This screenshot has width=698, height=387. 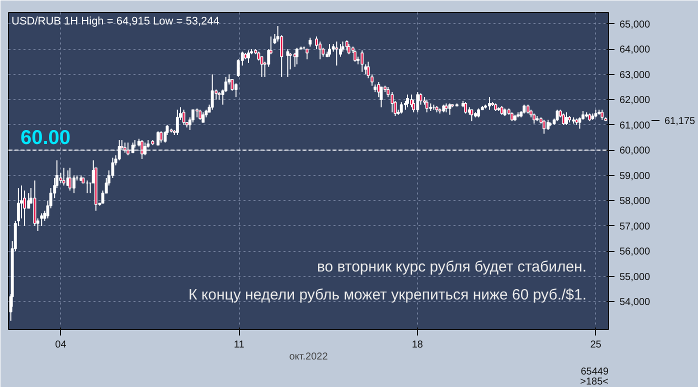 What do you see at coordinates (45, 138) in the screenshot?
I see `annotation: 60.00` at bounding box center [45, 138].